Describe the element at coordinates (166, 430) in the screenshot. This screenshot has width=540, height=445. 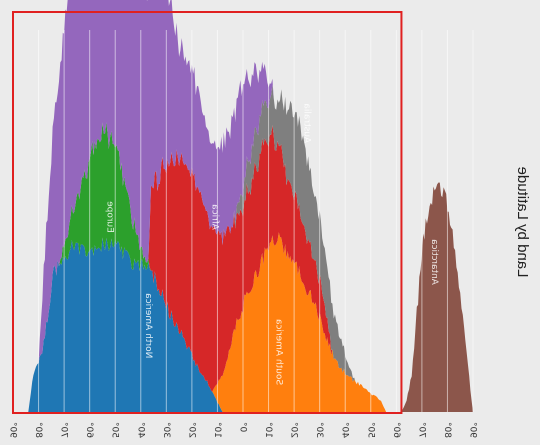
I see `x-tick-label-12: 30°` at that location.